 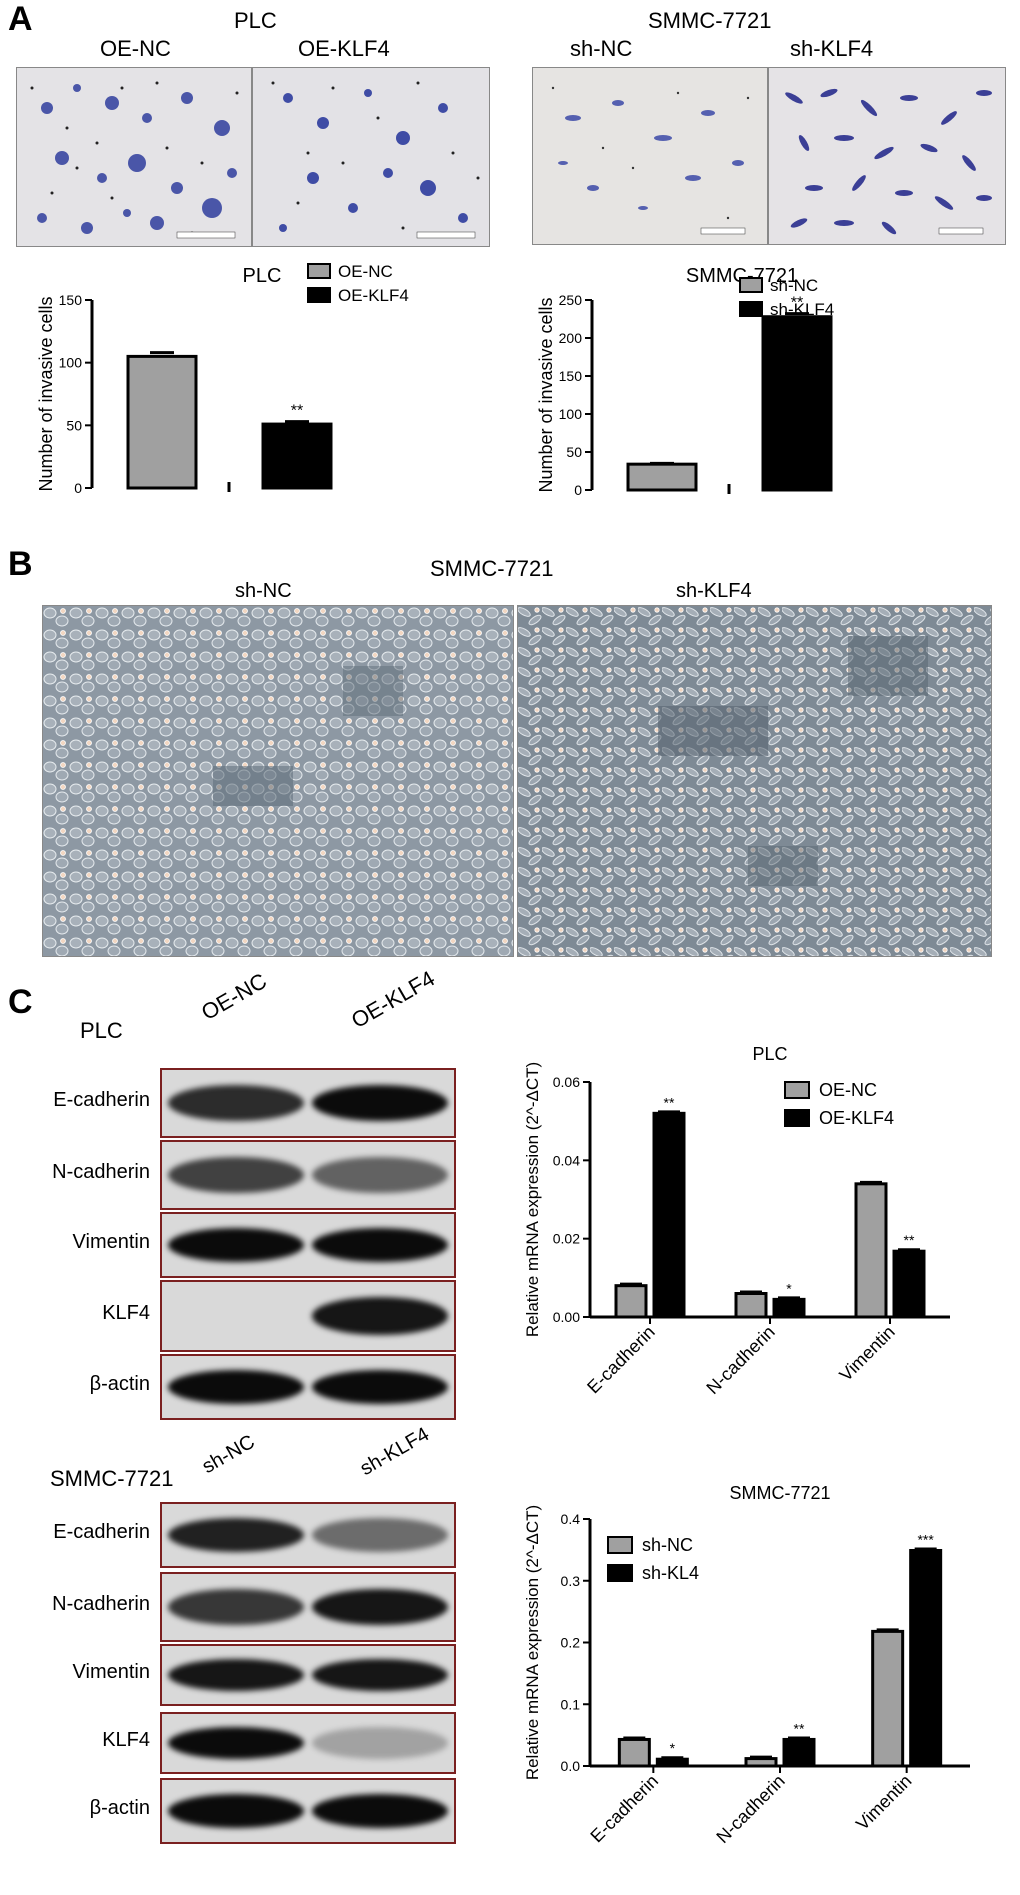 What do you see at coordinates (566, 1317) in the screenshot?
I see `y-tick-label: 0.00` at bounding box center [566, 1317].